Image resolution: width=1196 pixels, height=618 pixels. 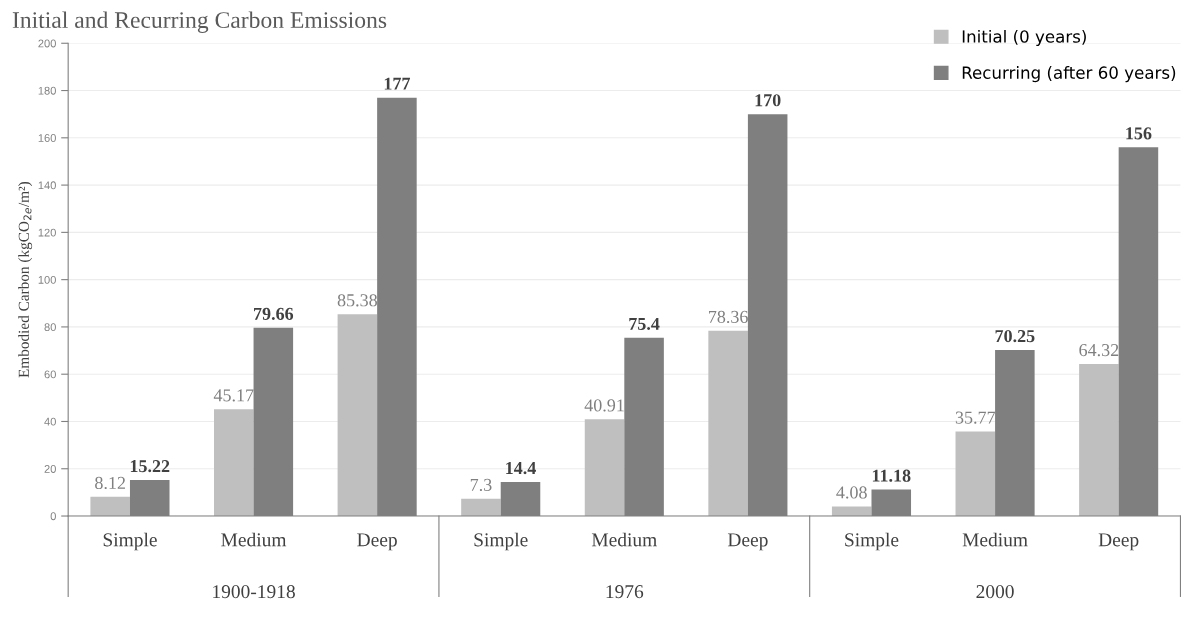 What do you see at coordinates (851, 492) in the screenshot?
I see `data-label: 4.08` at bounding box center [851, 492].